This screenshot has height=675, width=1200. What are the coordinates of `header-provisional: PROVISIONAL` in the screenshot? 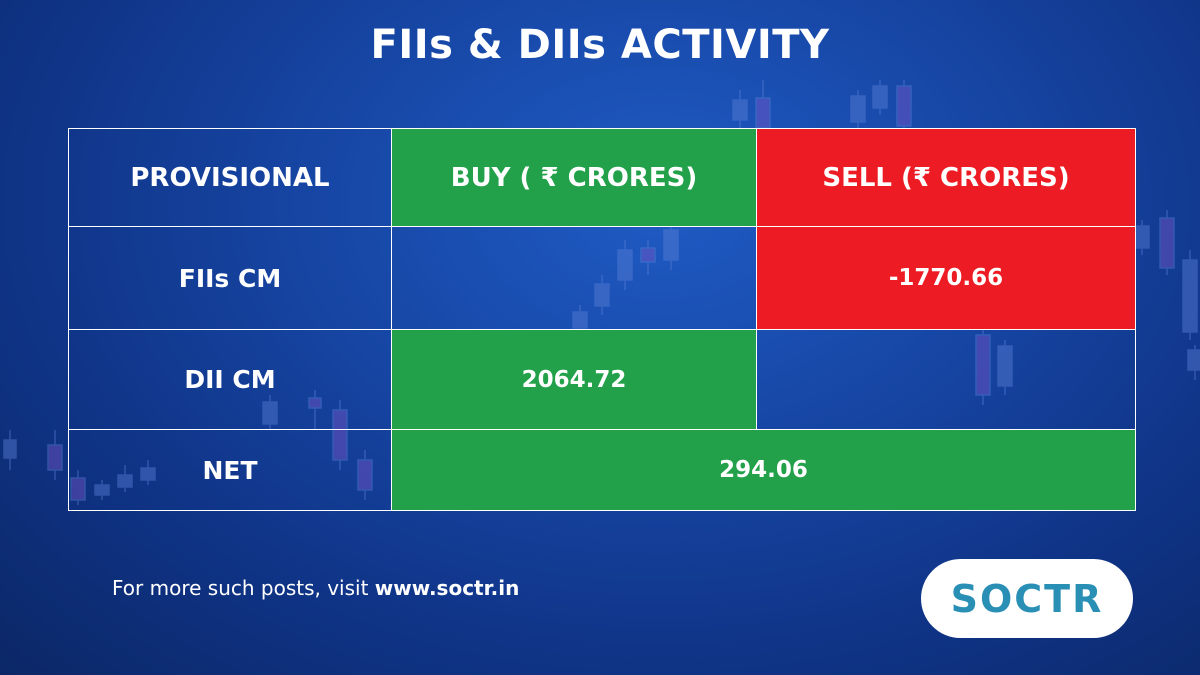 It's located at (230, 177).